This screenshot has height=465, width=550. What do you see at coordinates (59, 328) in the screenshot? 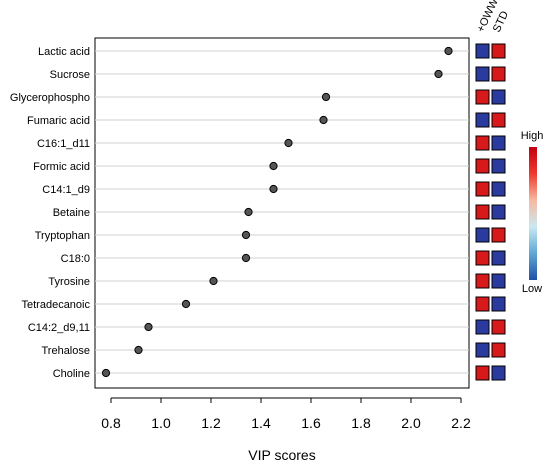
I see `y-tick-label: C14:2_d9,11` at bounding box center [59, 328].